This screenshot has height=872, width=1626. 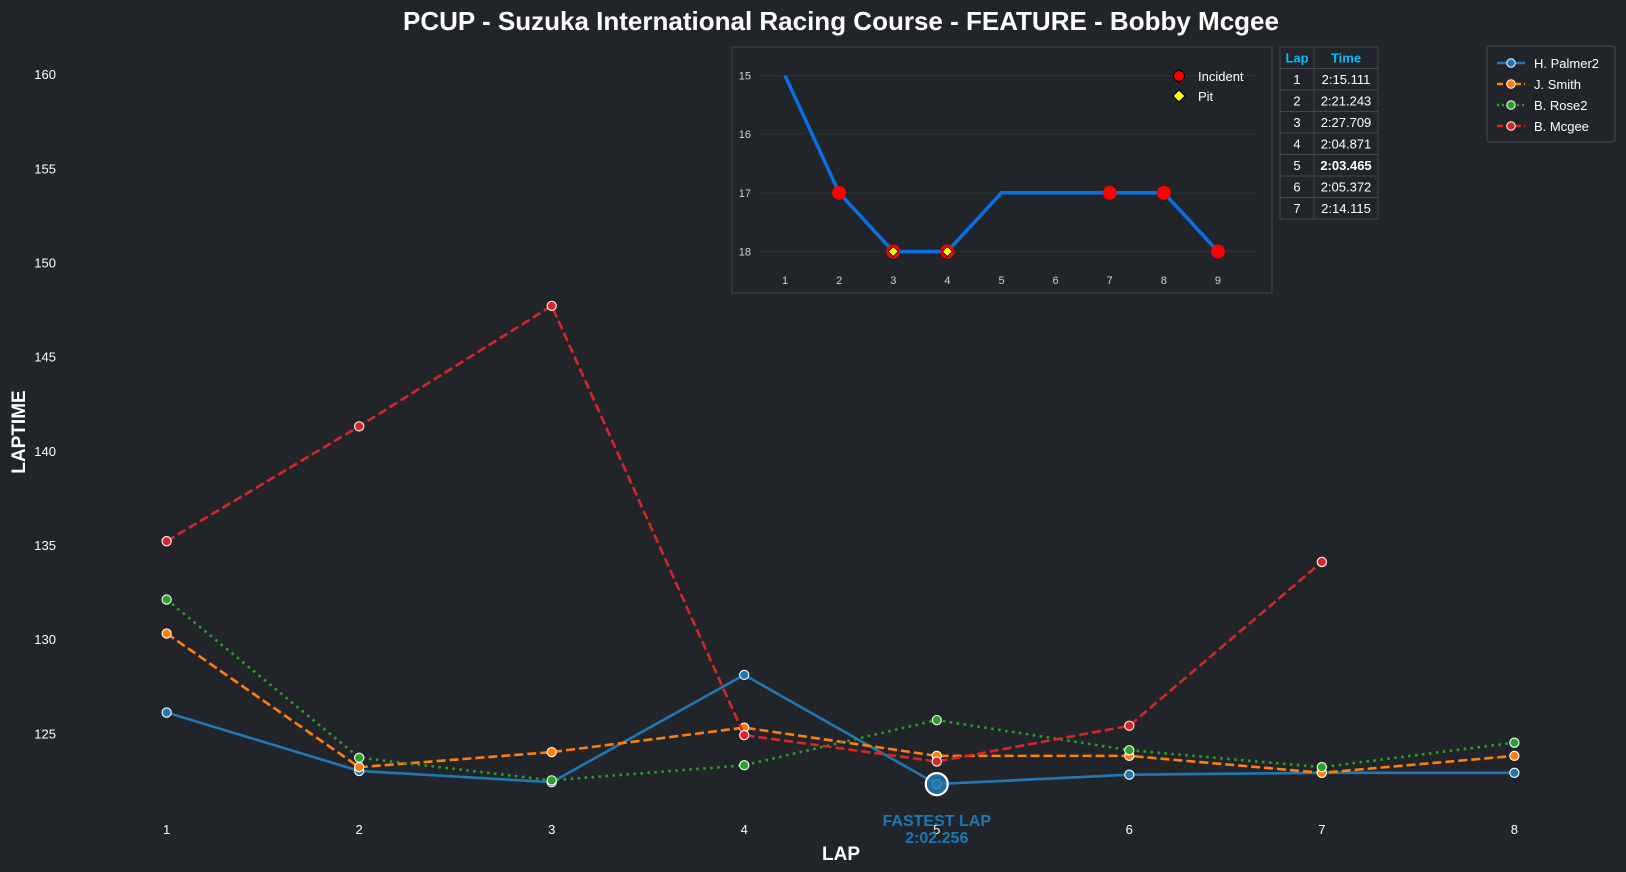 I want to click on series-legend: H. Palmer2 J. Smith B. Rose2 B. Mcgee, so click(x=1551, y=94).